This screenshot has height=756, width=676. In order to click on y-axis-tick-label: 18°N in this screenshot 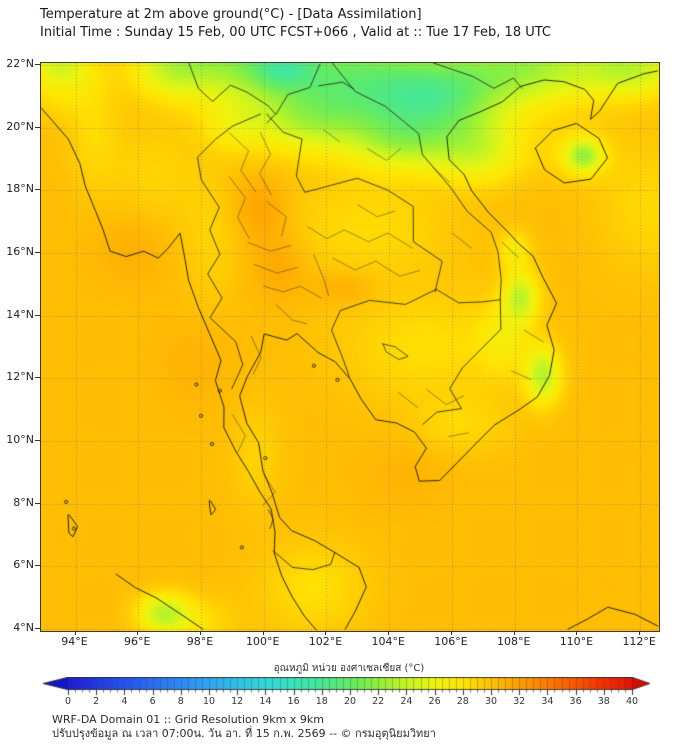, I will do `click(20, 189)`.